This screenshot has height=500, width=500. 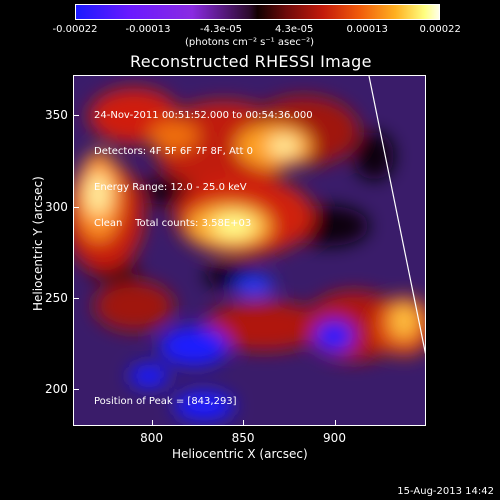 What do you see at coordinates (251, 61) in the screenshot?
I see `chart-title: Reconstructed RHESSI Image` at bounding box center [251, 61].